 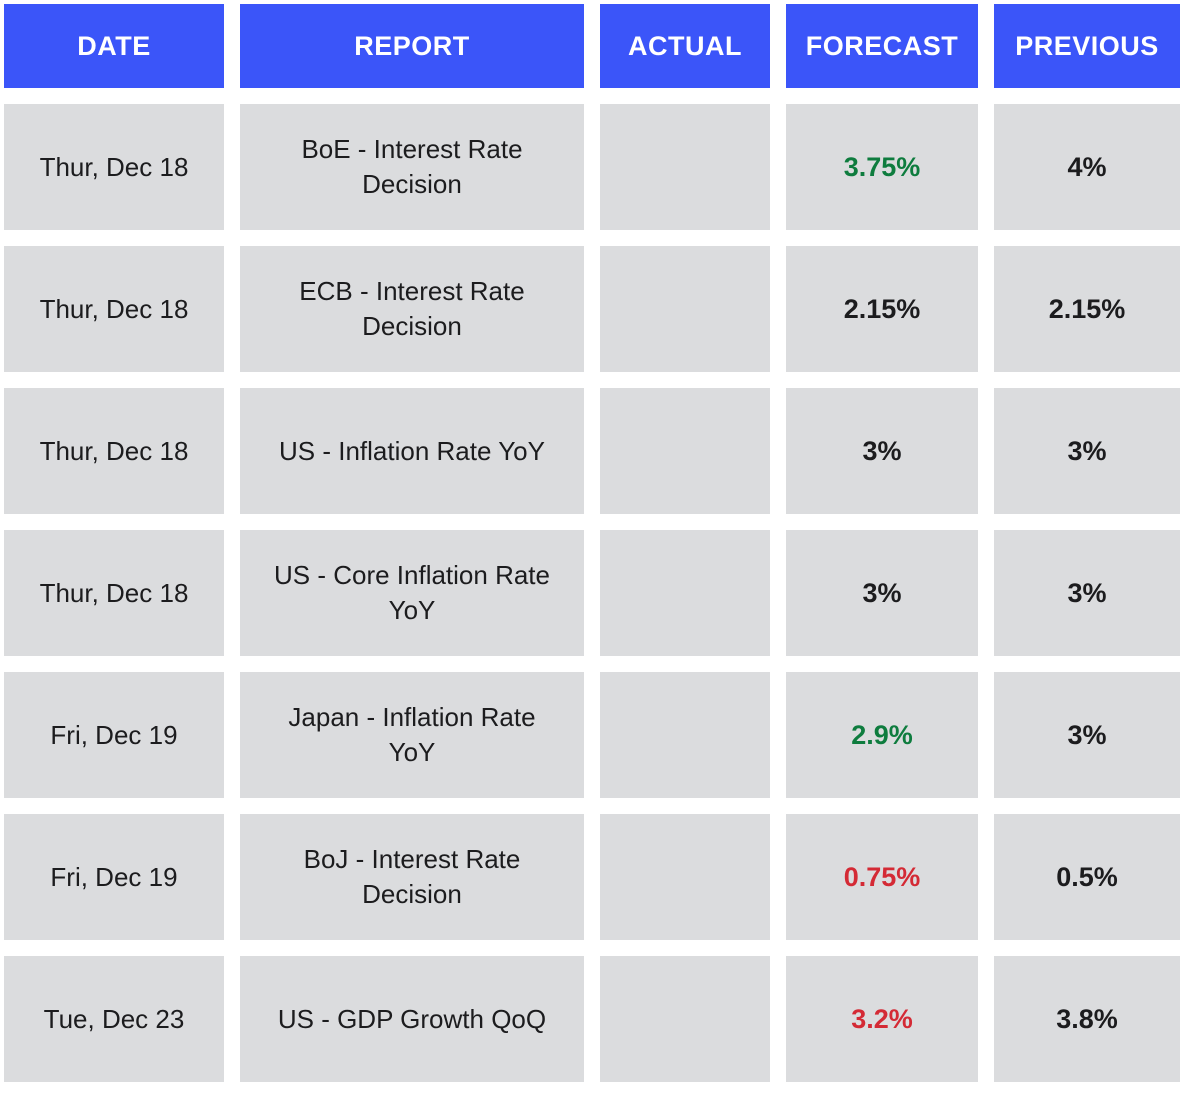 What do you see at coordinates (412, 309) in the screenshot?
I see `report-cell: ECB - Interest Rate Decision` at bounding box center [412, 309].